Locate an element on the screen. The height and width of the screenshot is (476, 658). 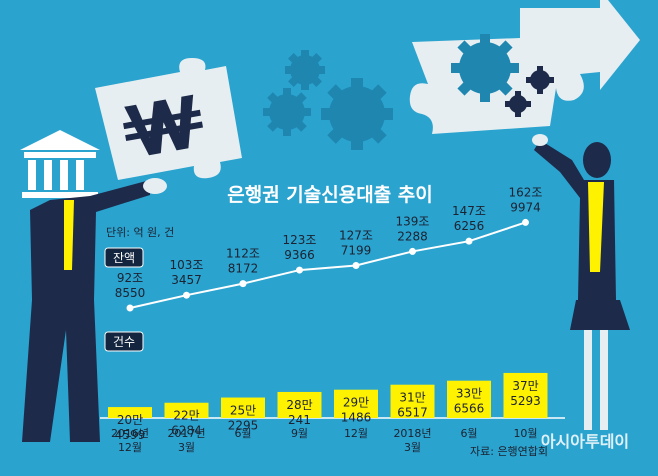
bar-label-7: 37만 5293 is located at coordinates (525, 393).